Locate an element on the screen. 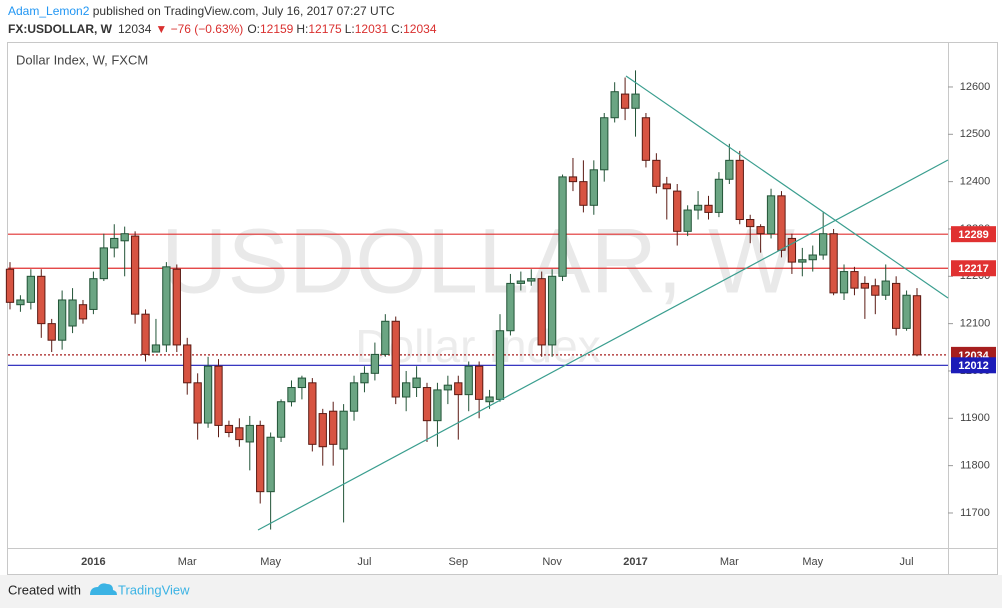  footer is located at coordinates (501, 591).